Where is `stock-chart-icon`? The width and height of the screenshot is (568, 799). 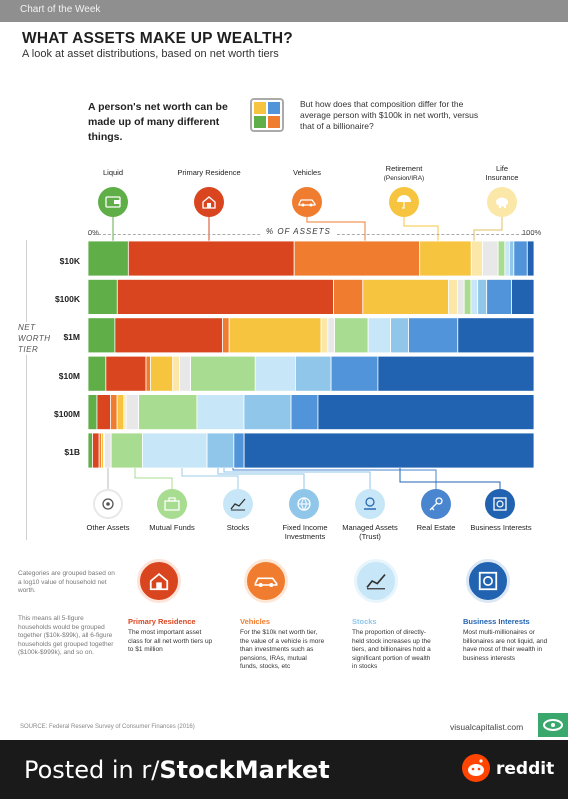 stock-chart-icon is located at coordinates (376, 581).